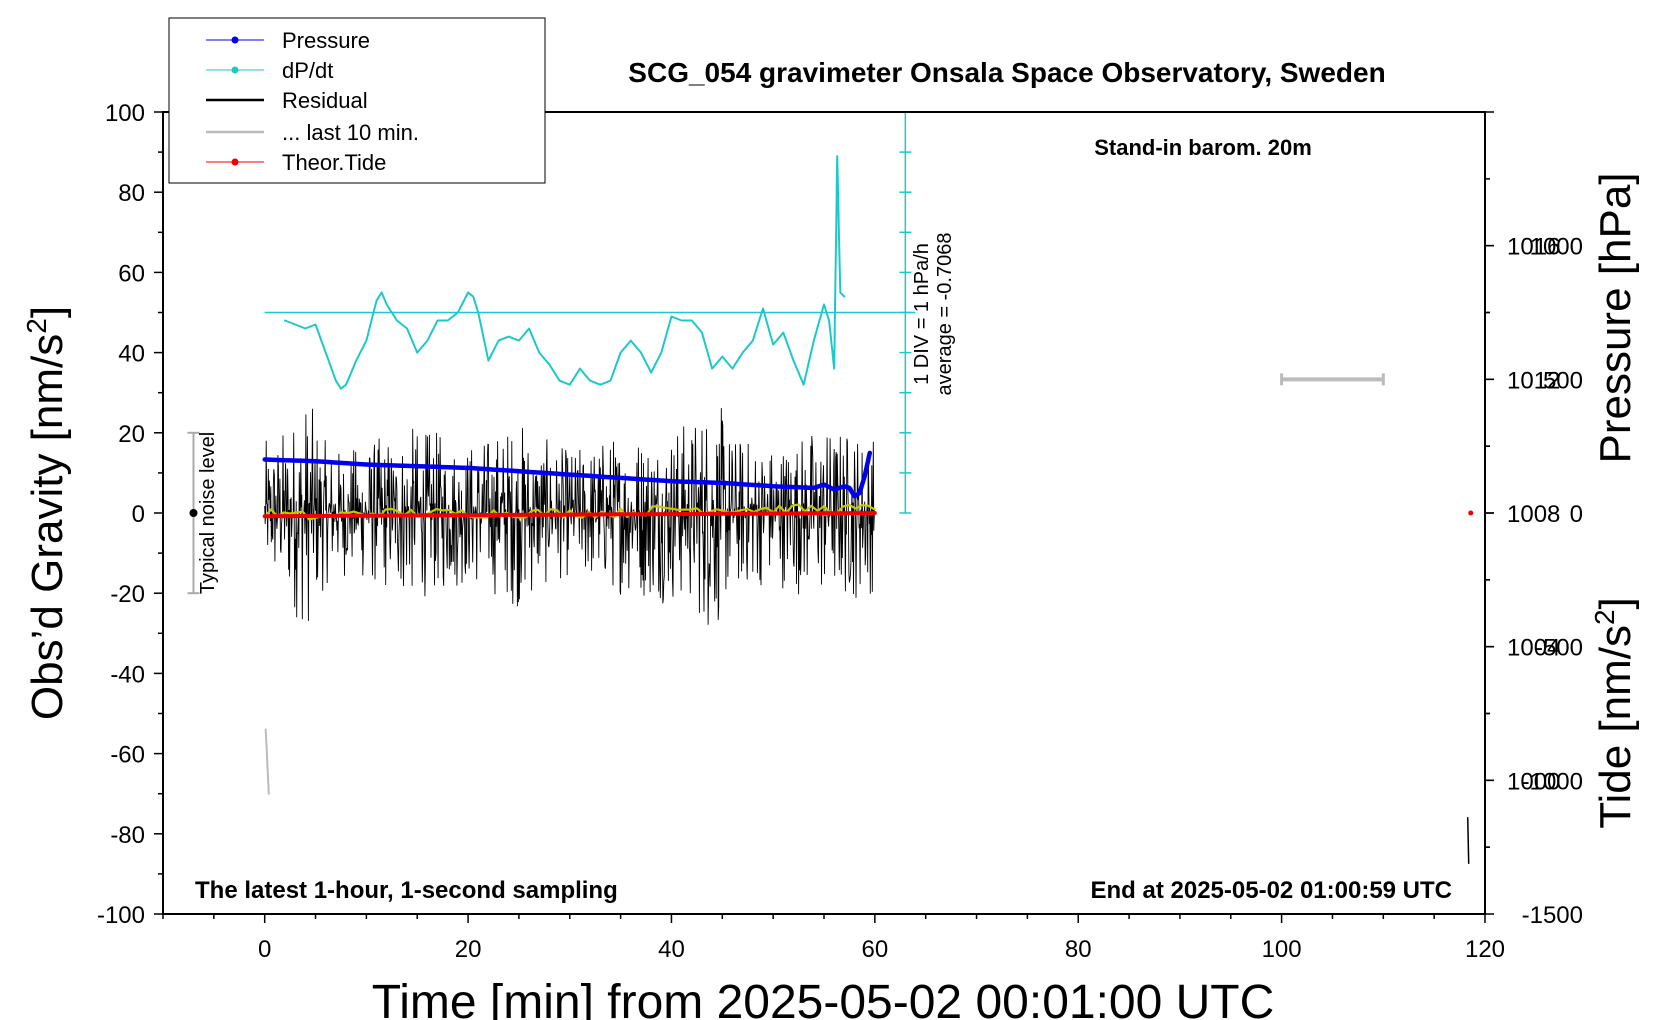 Image resolution: width=1660 pixels, height=1020 pixels. I want to click on x-tick-label: 40, so click(671, 949).